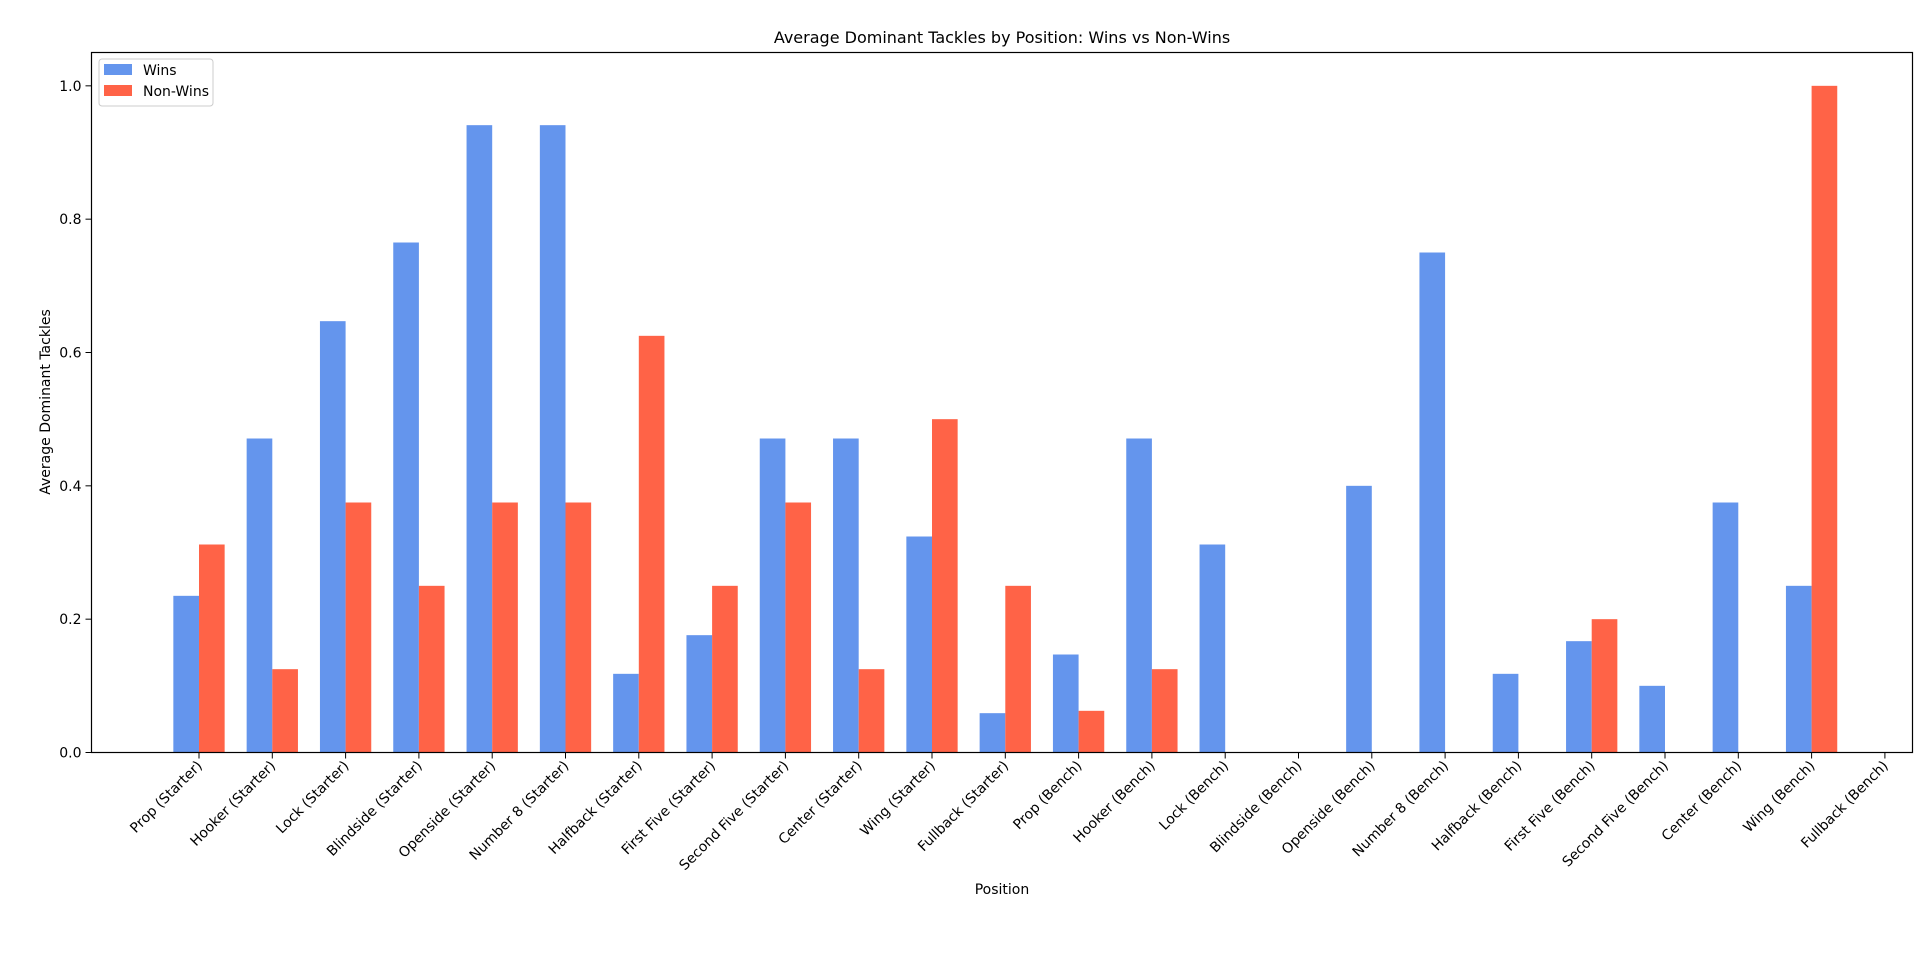 The image size is (1920, 967). Describe the element at coordinates (312, 797) in the screenshot. I see `x-tick-label-2: Lock (Starter)` at that location.